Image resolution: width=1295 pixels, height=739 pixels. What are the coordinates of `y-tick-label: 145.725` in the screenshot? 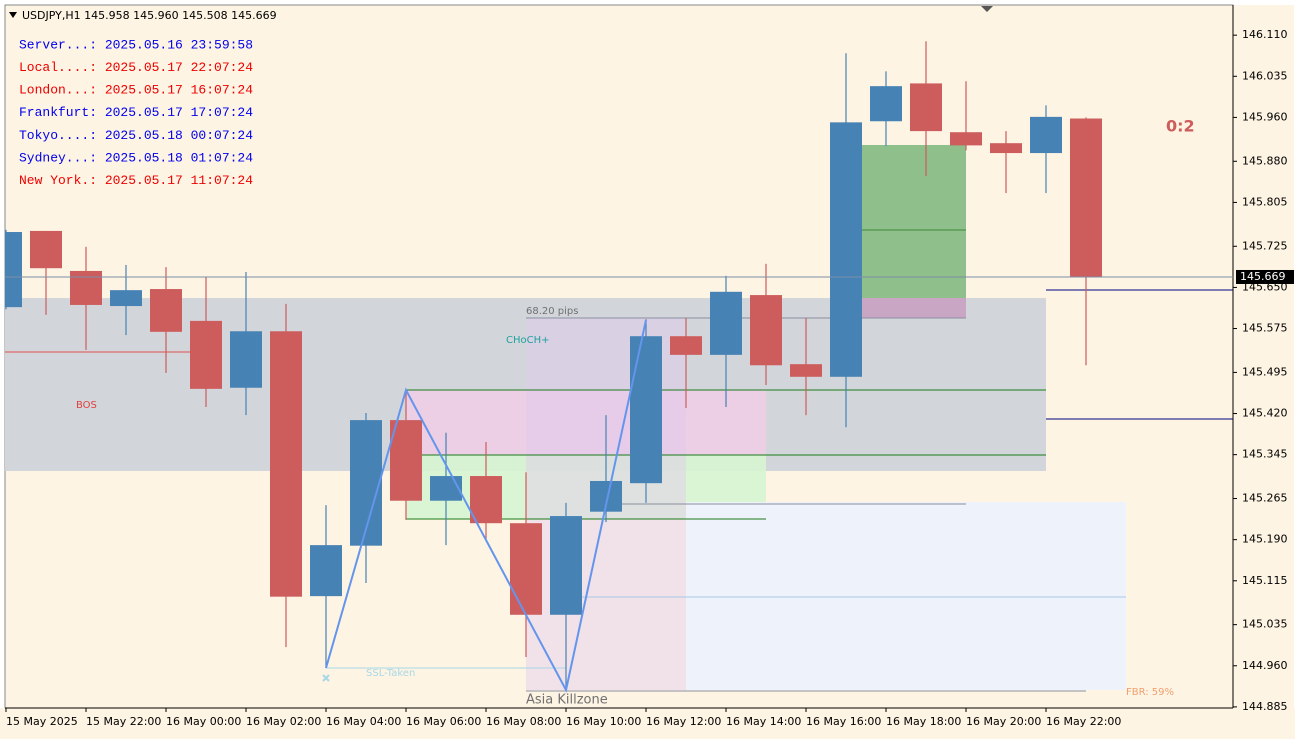 It's located at (1265, 245).